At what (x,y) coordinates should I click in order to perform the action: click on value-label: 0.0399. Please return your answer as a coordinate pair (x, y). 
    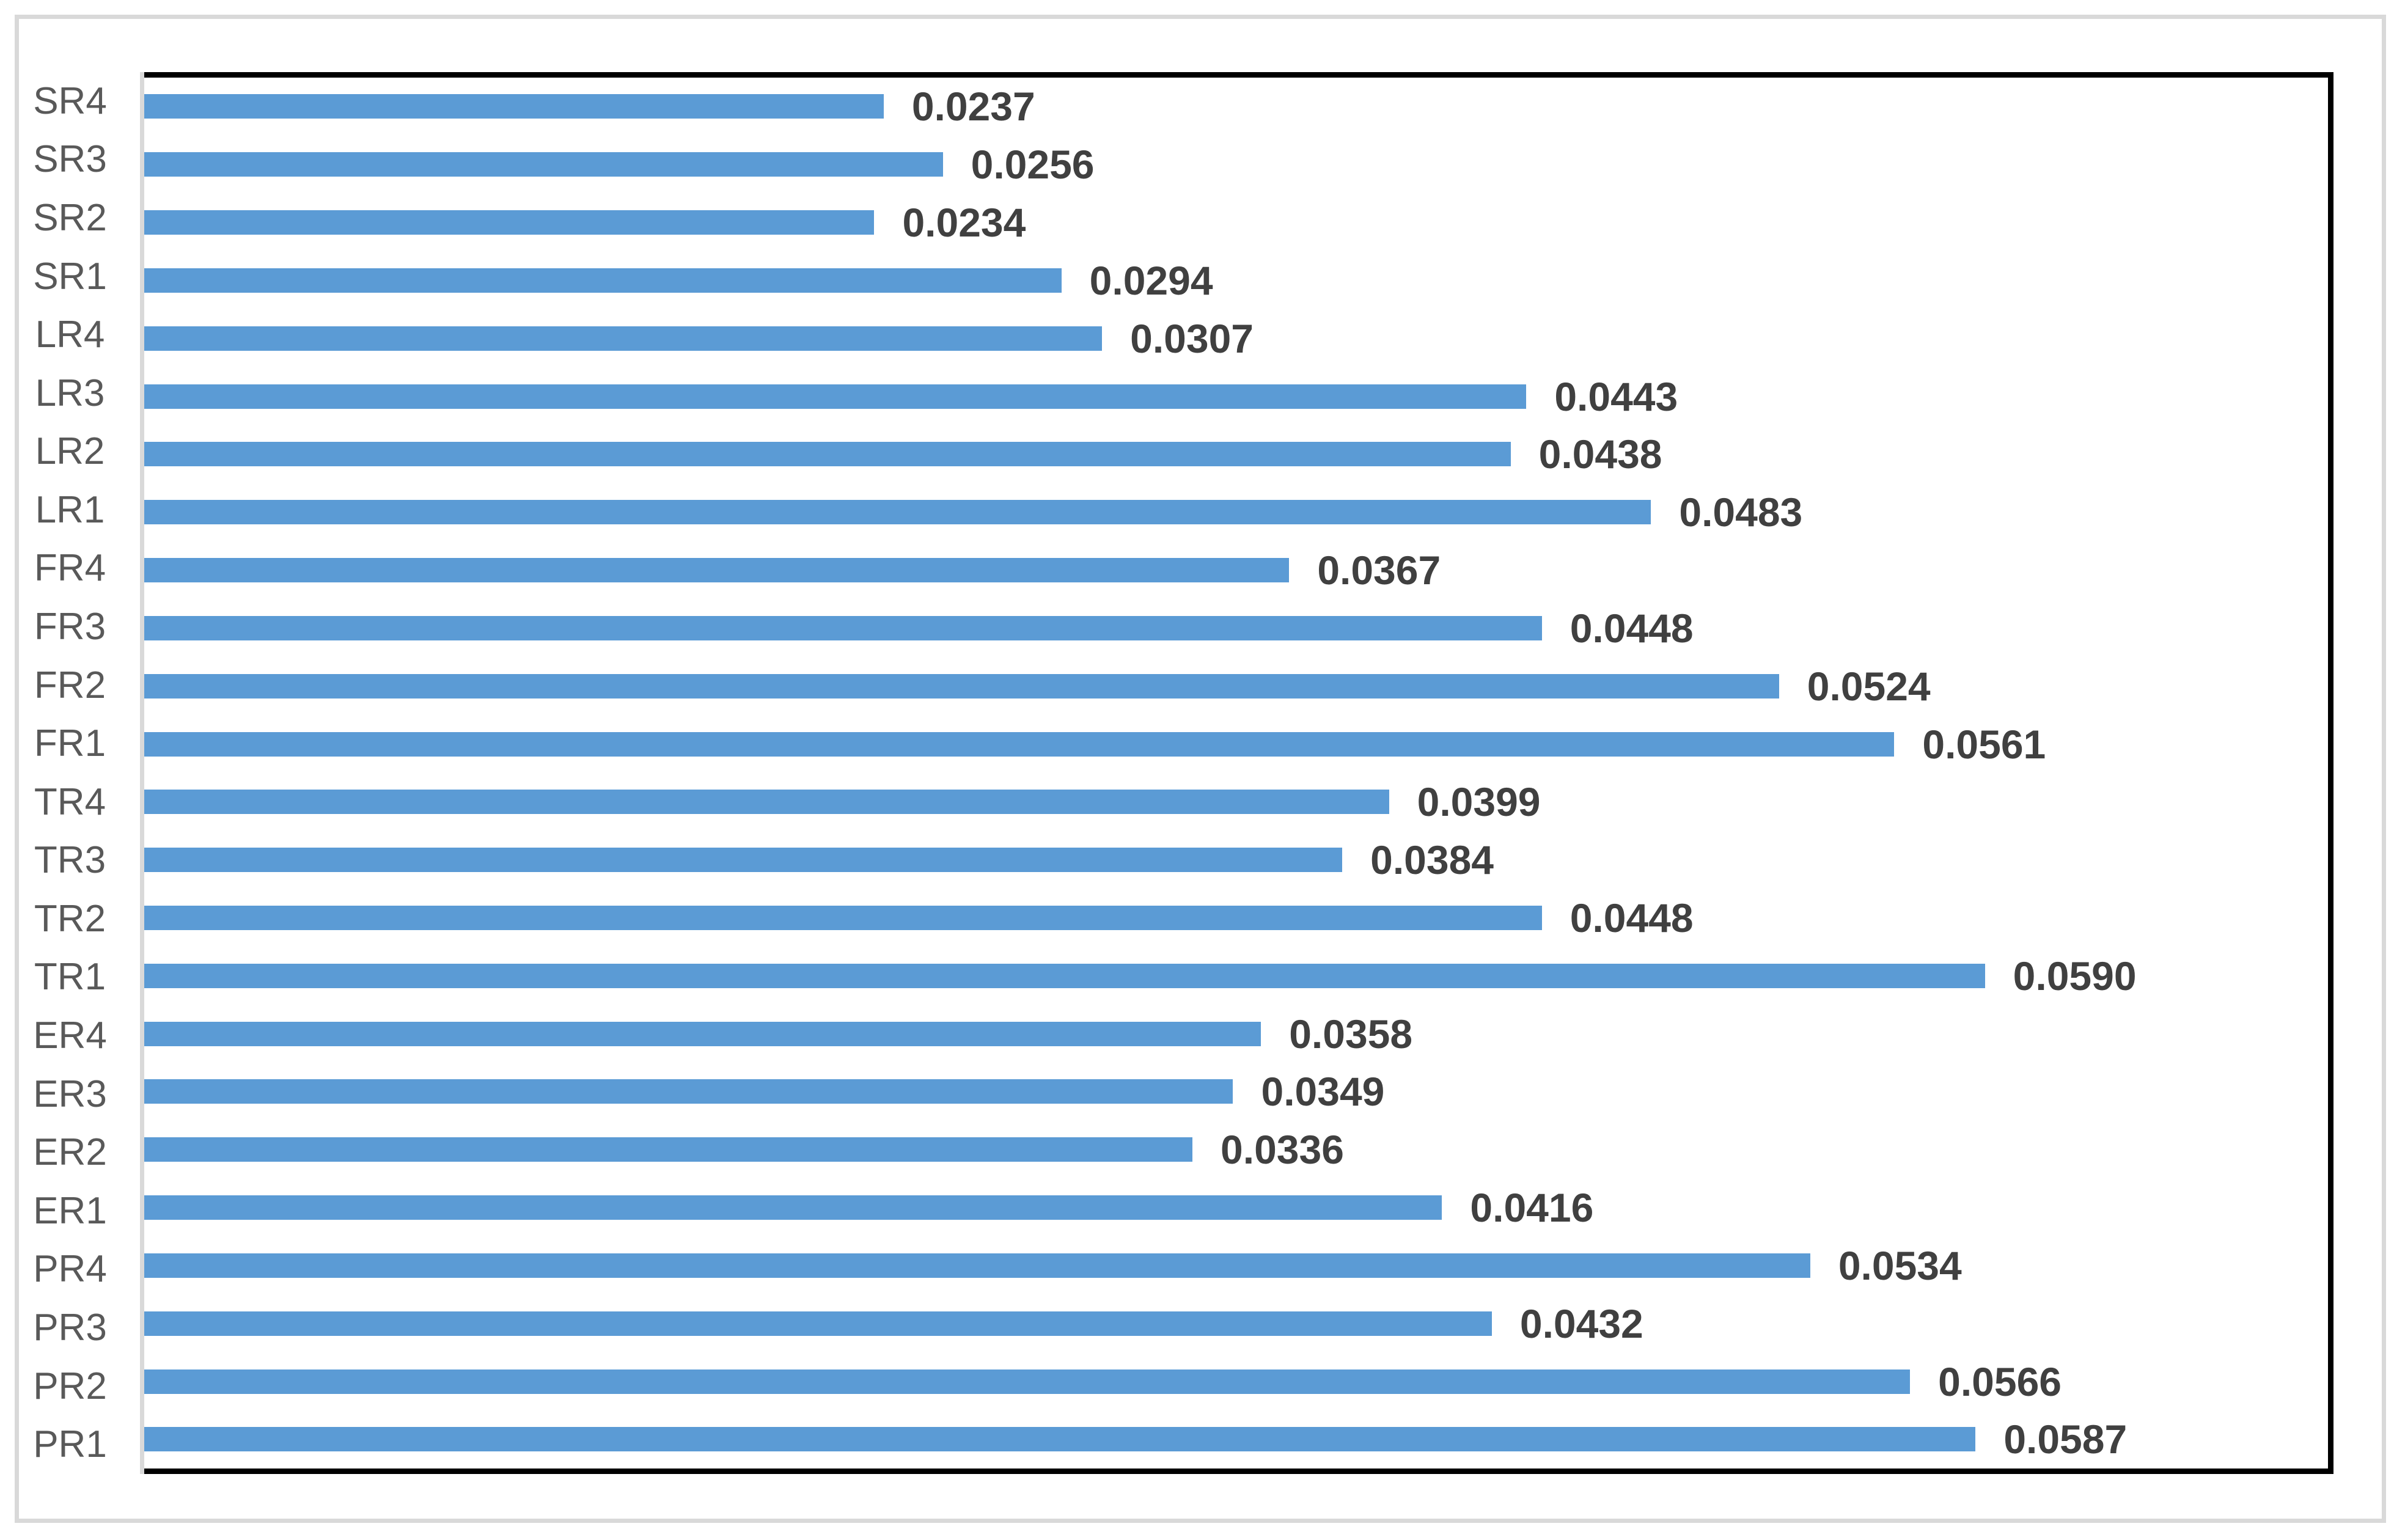
    Looking at the image, I should click on (1479, 802).